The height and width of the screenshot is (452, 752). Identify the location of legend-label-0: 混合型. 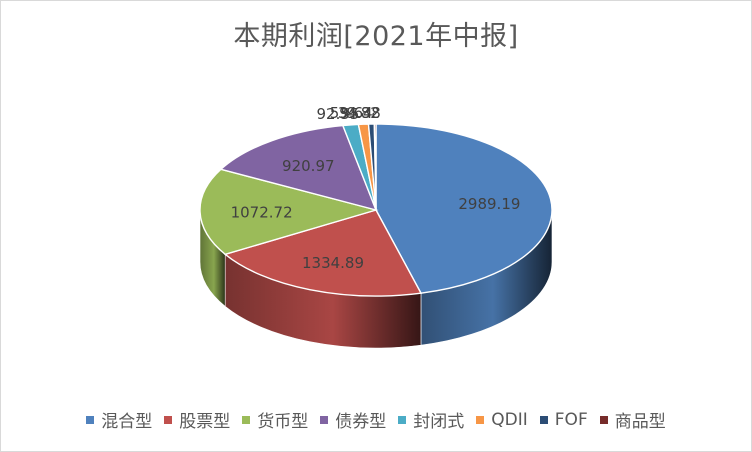
(127, 422).